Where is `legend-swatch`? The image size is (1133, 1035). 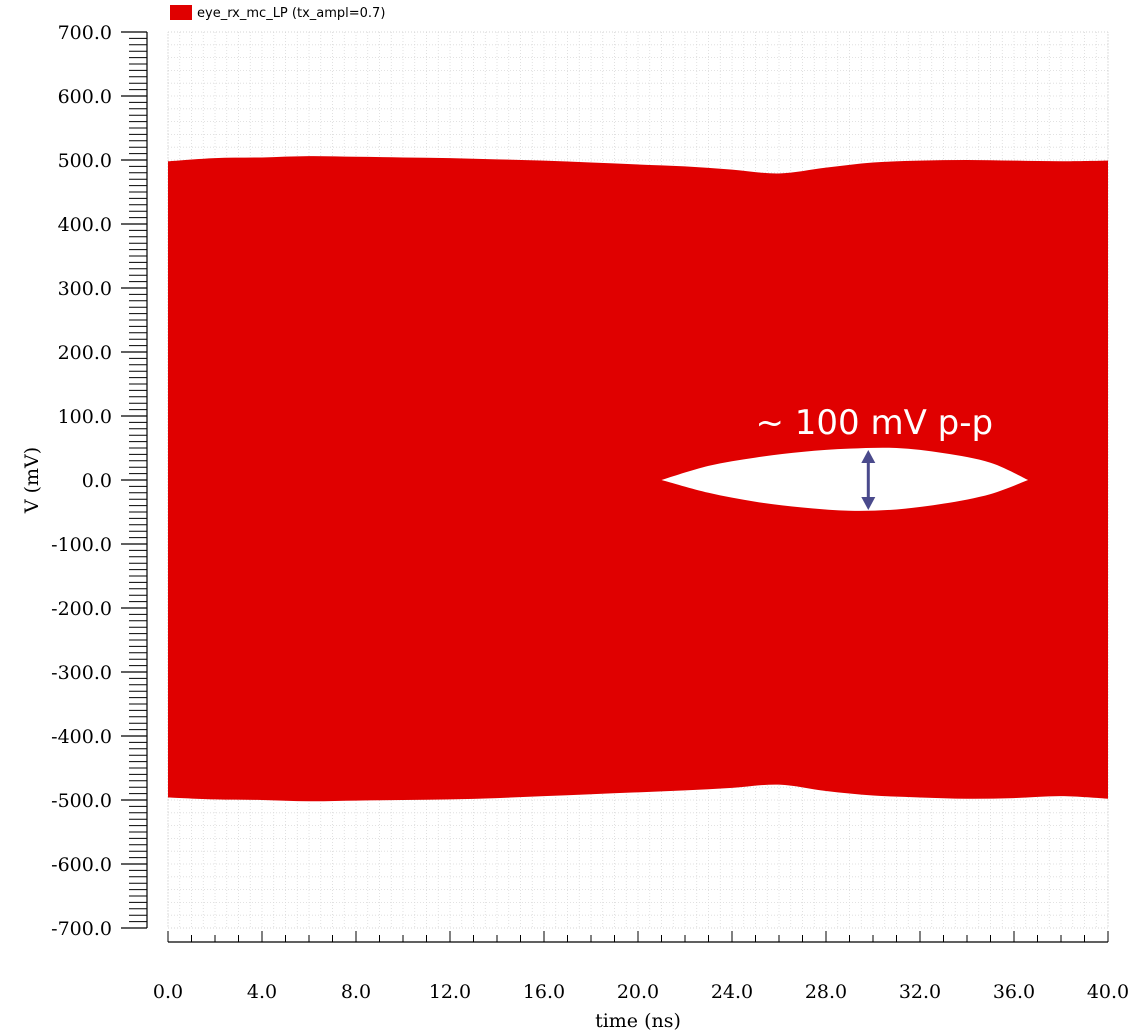
legend-swatch is located at coordinates (181, 12).